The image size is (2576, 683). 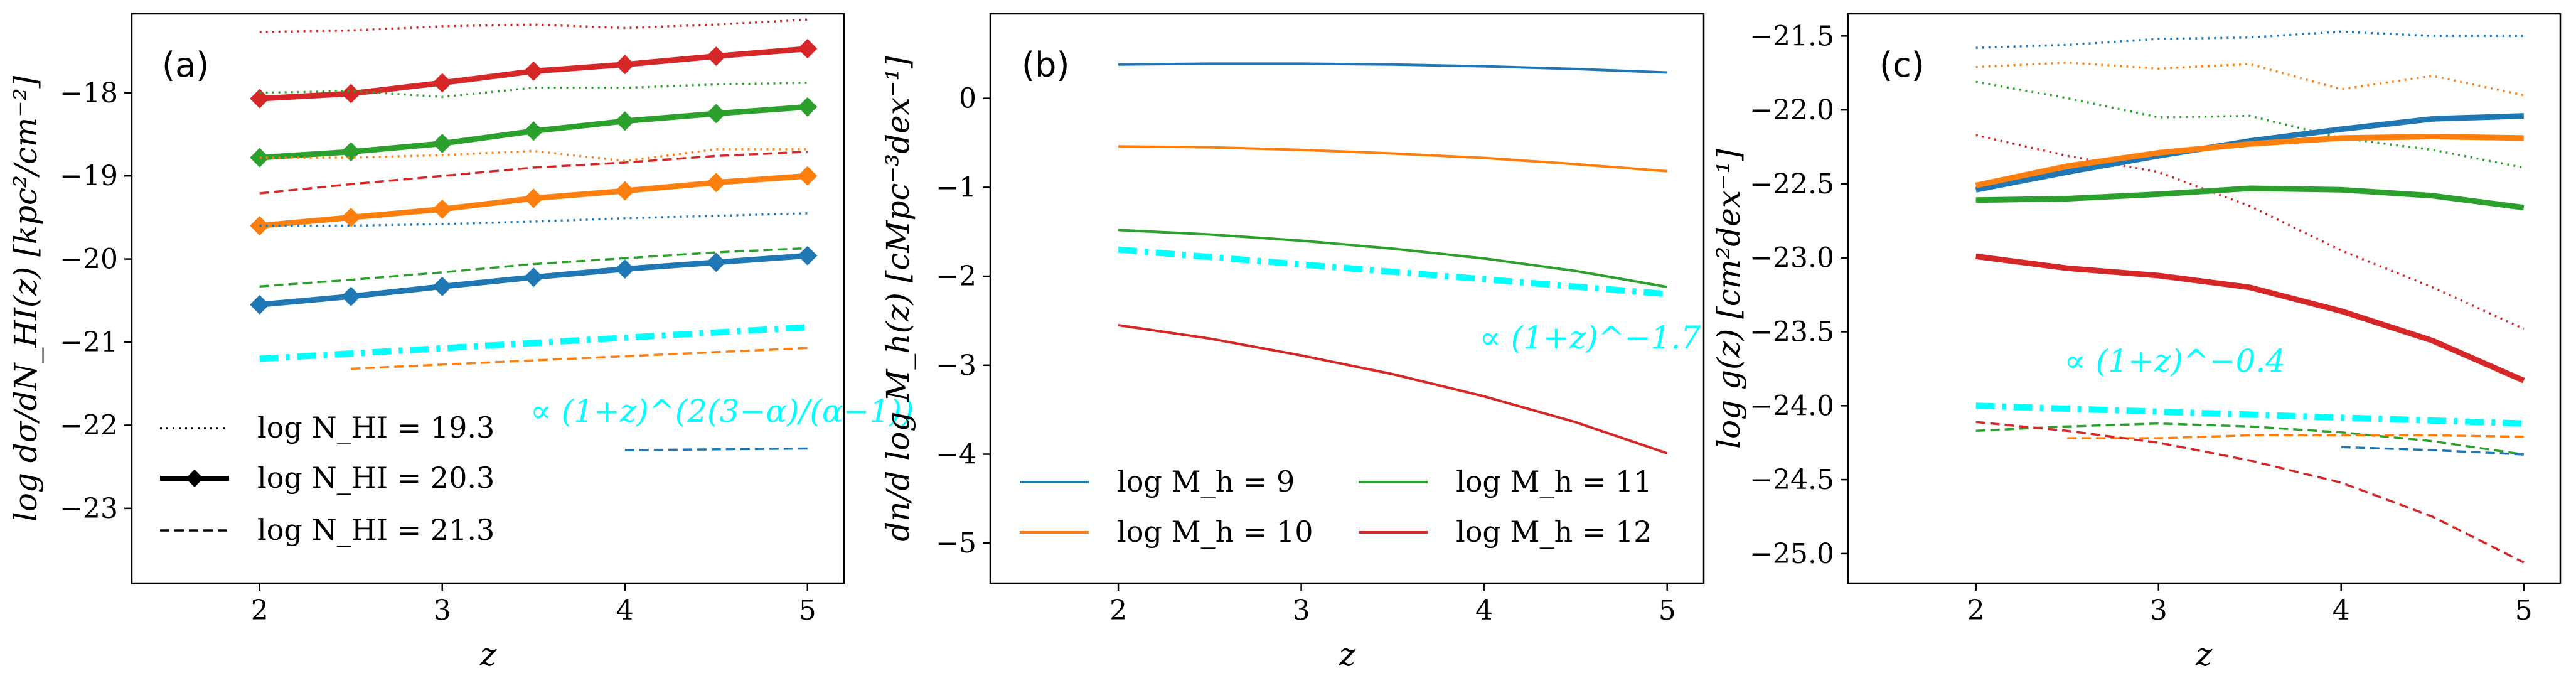 I want to click on legend-label: log N_HI = 20.3, so click(x=375, y=478).